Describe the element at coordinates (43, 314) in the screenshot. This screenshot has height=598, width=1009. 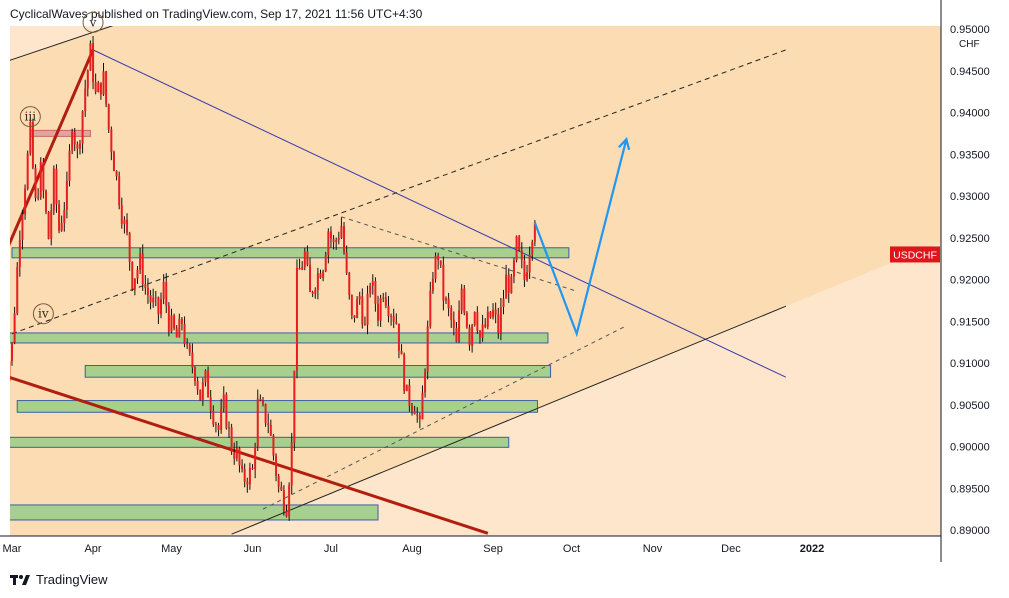
I see `wave-label: iv` at that location.